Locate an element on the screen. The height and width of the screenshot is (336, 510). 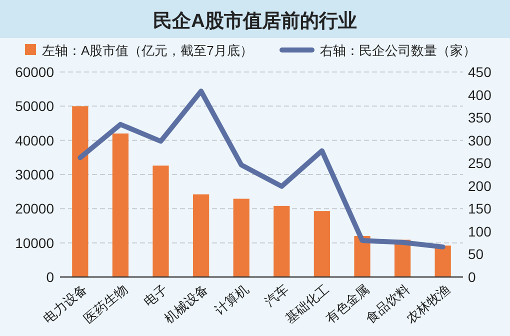
x-tick-label: 汽车 is located at coordinates (277, 295).